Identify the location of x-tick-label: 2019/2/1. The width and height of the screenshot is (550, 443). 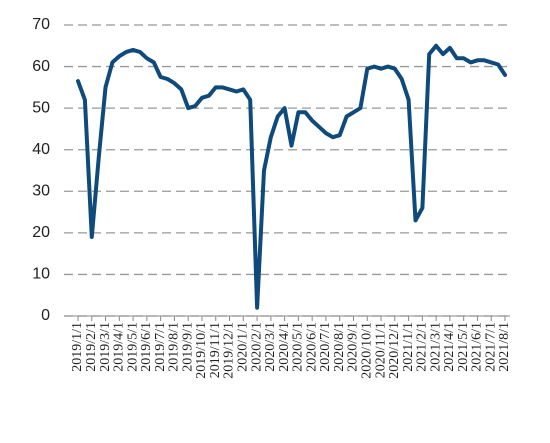
(91, 347).